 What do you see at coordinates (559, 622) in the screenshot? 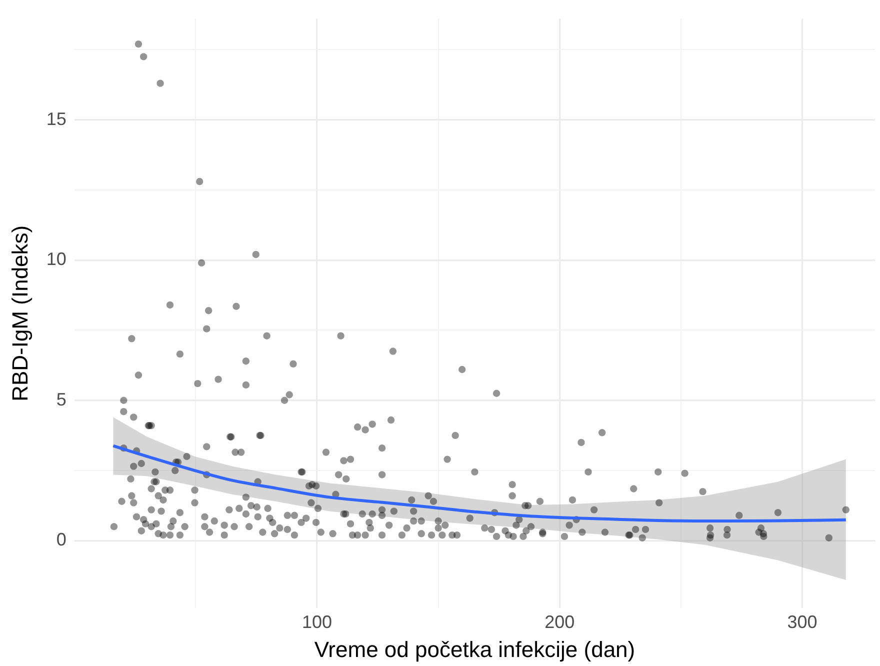
I see `x-tick-label: 200` at bounding box center [559, 622].